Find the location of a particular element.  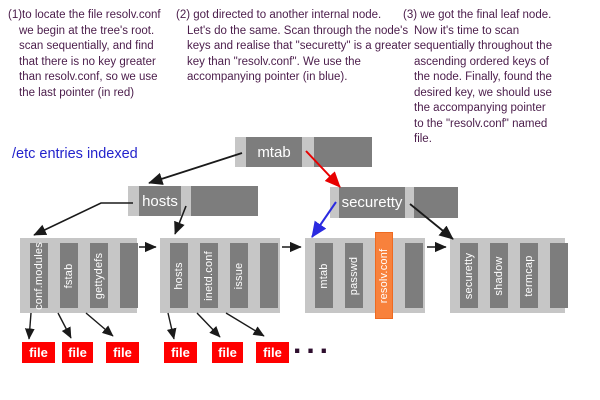

file-box-5: file is located at coordinates (227, 352).